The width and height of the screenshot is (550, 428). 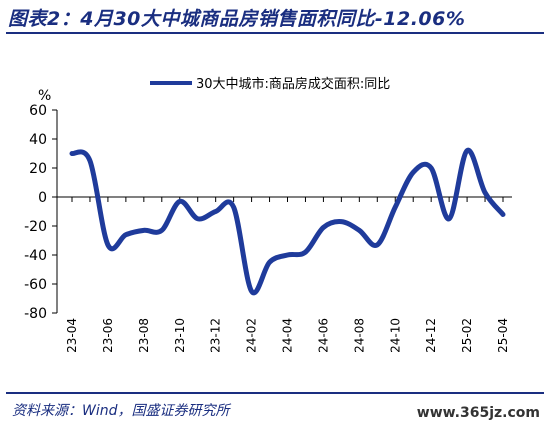 I want to click on x-tick-label: 24-04, so click(x=288, y=335).